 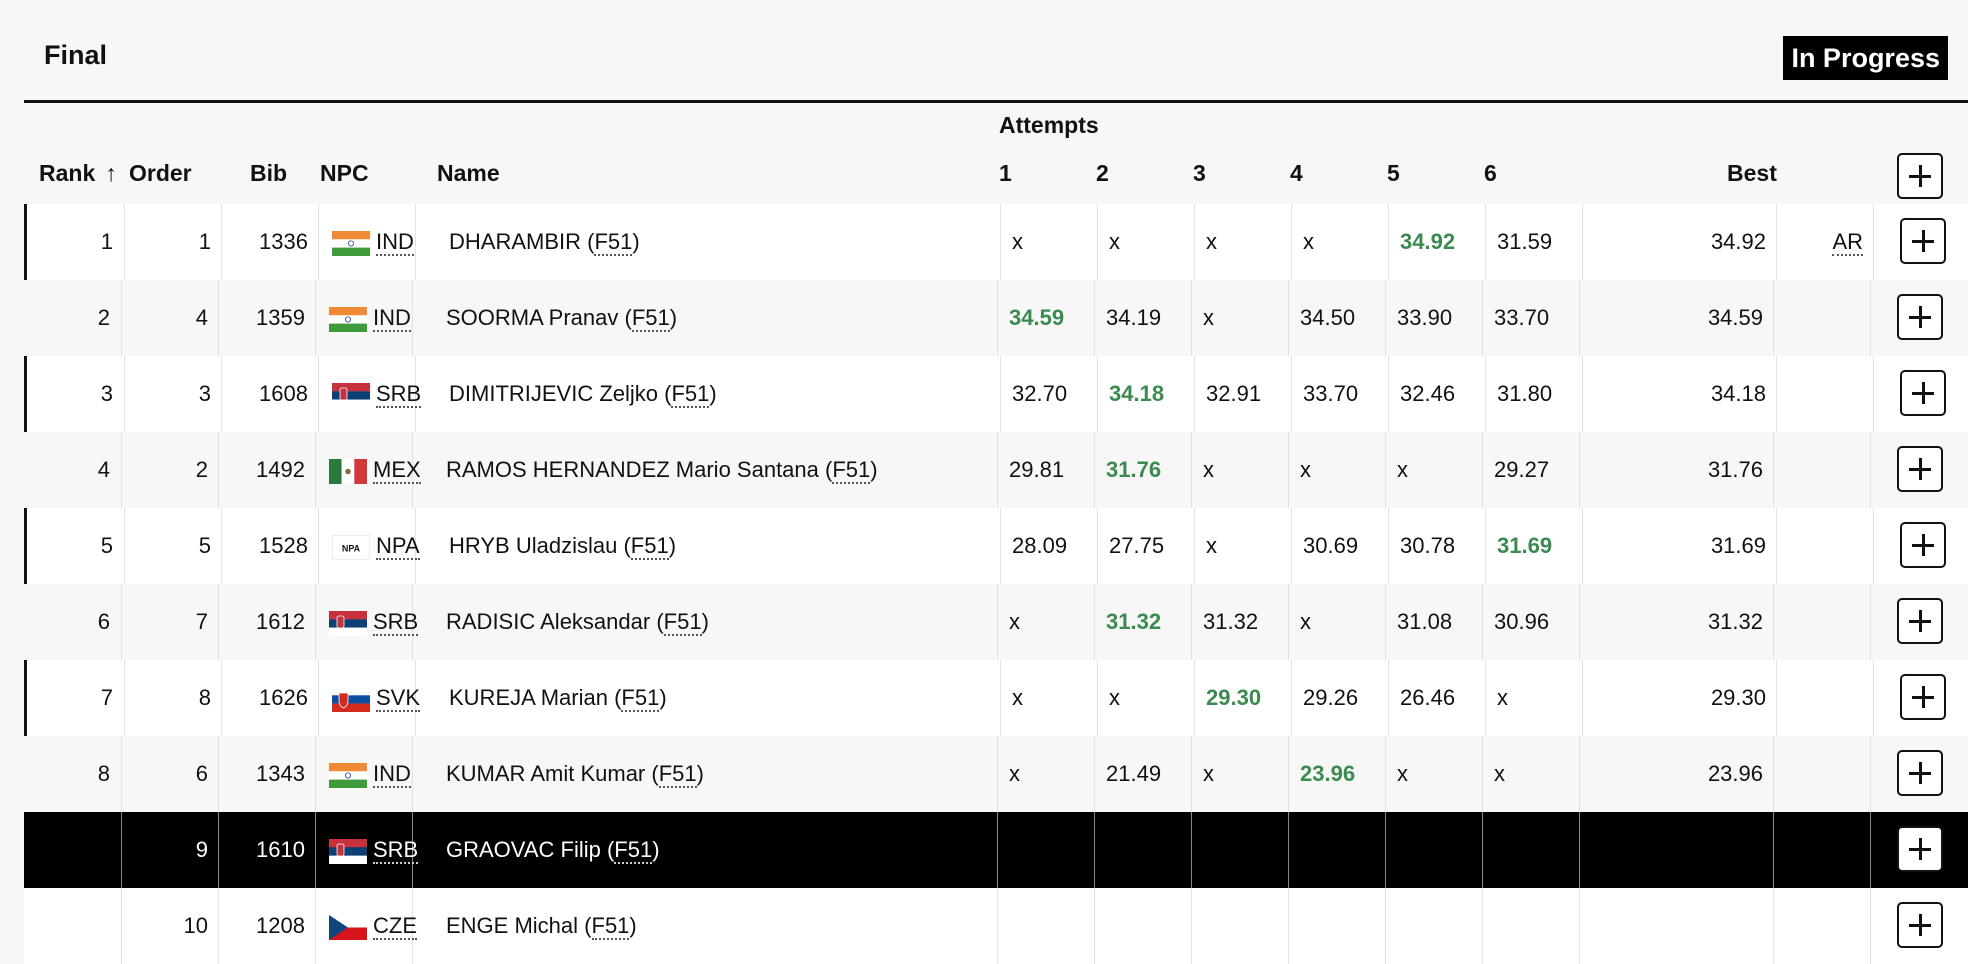 I want to click on npc-code: SVK, so click(x=398, y=698).